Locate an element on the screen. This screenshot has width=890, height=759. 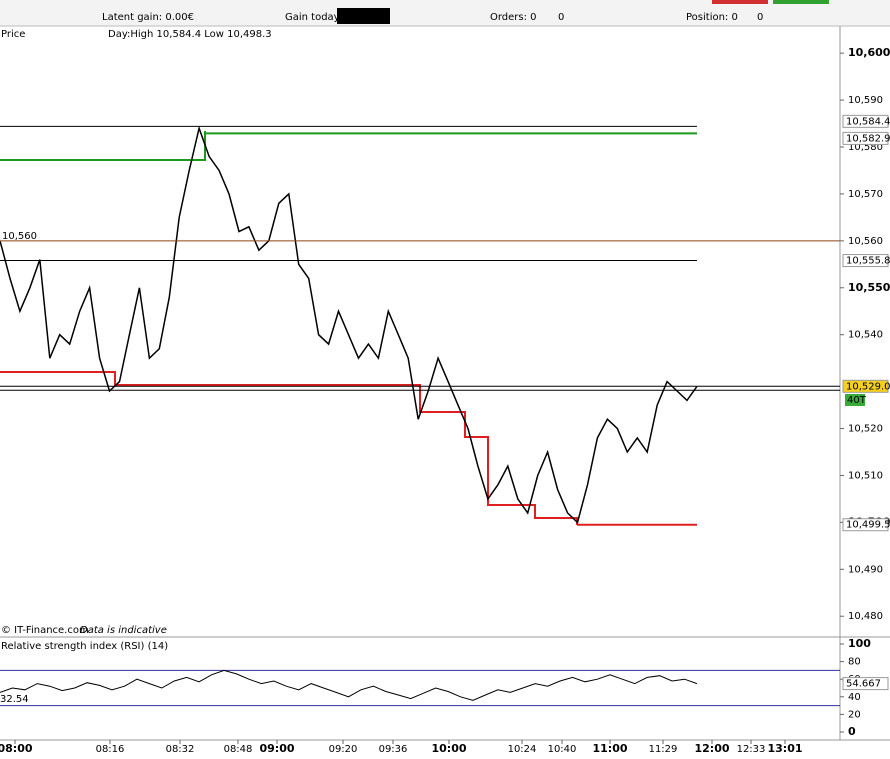
price-badge-label: 10,582.9 is located at coordinates (868, 138).